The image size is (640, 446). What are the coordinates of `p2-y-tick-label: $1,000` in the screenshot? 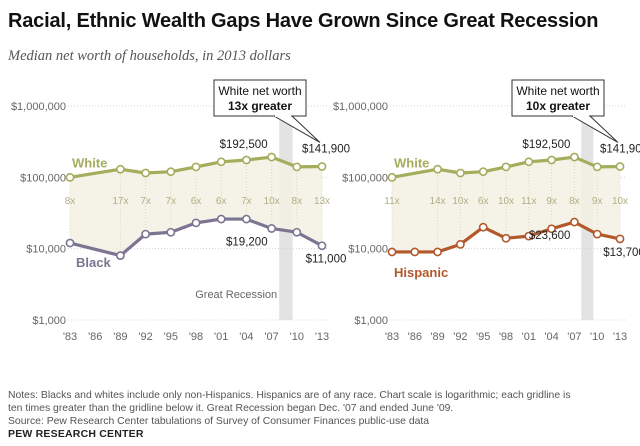 It's located at (371, 321).